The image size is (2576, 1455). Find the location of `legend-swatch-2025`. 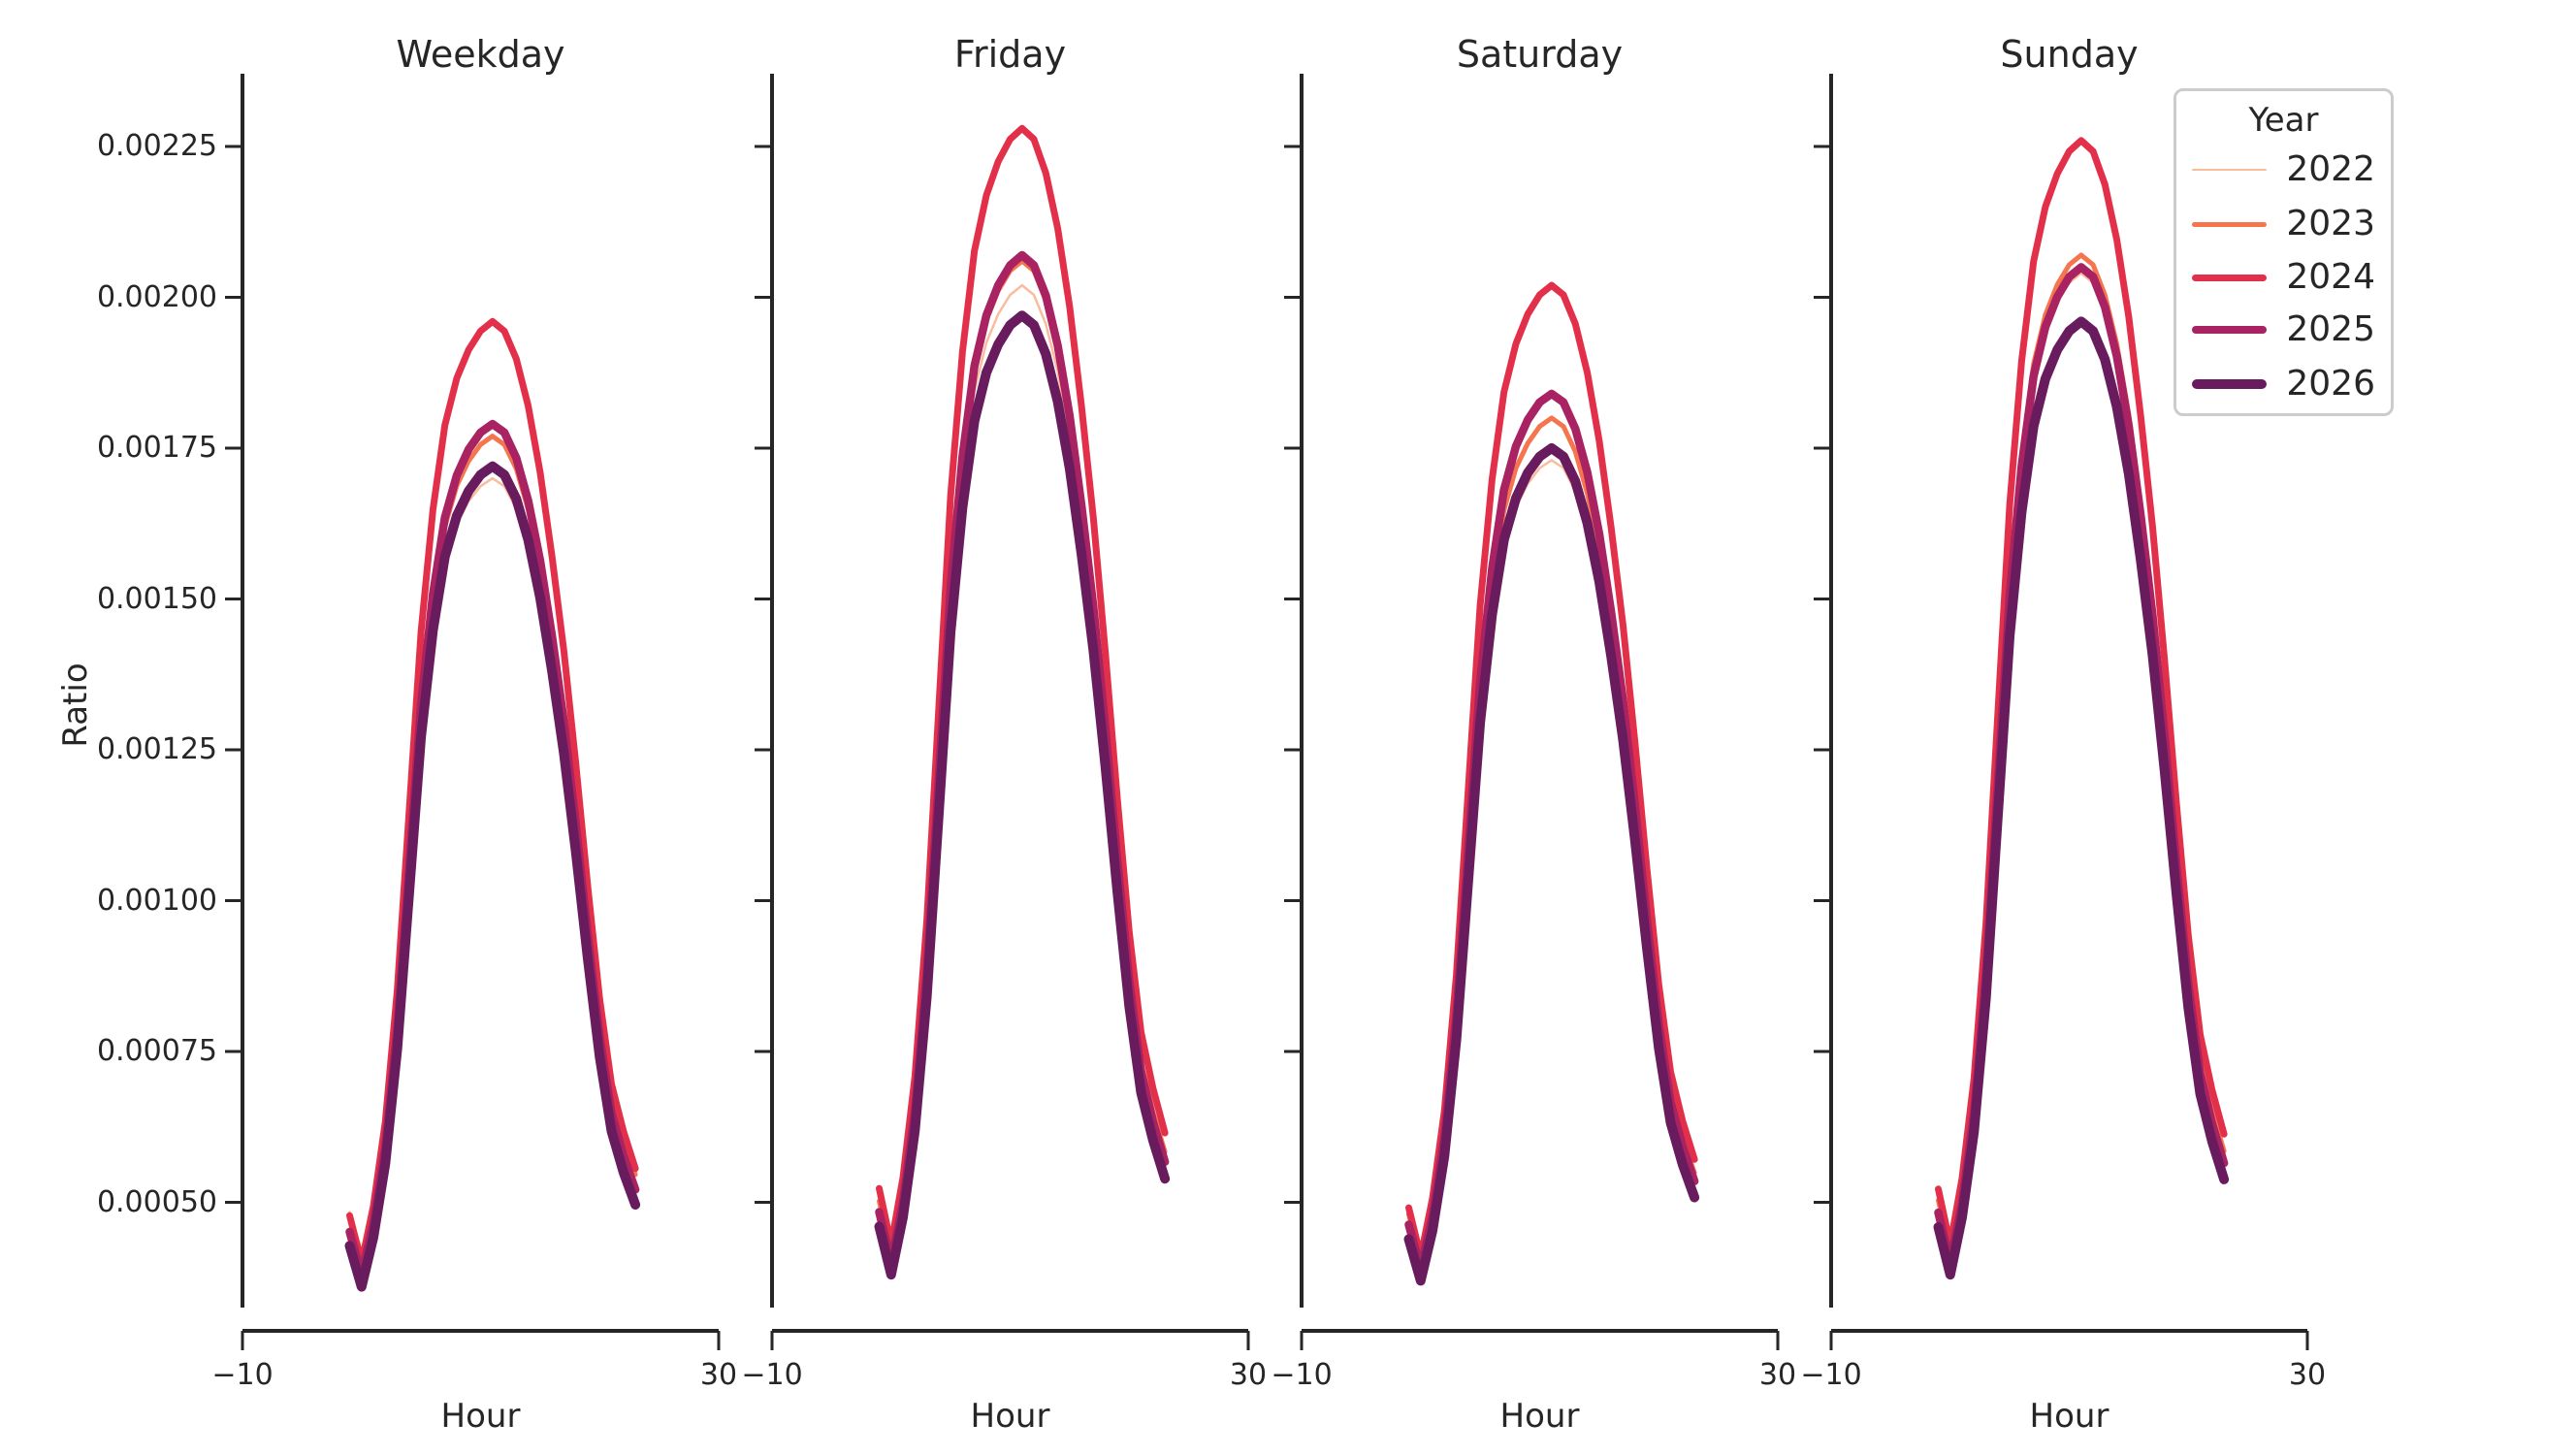

legend-swatch-2025 is located at coordinates (2229, 330).